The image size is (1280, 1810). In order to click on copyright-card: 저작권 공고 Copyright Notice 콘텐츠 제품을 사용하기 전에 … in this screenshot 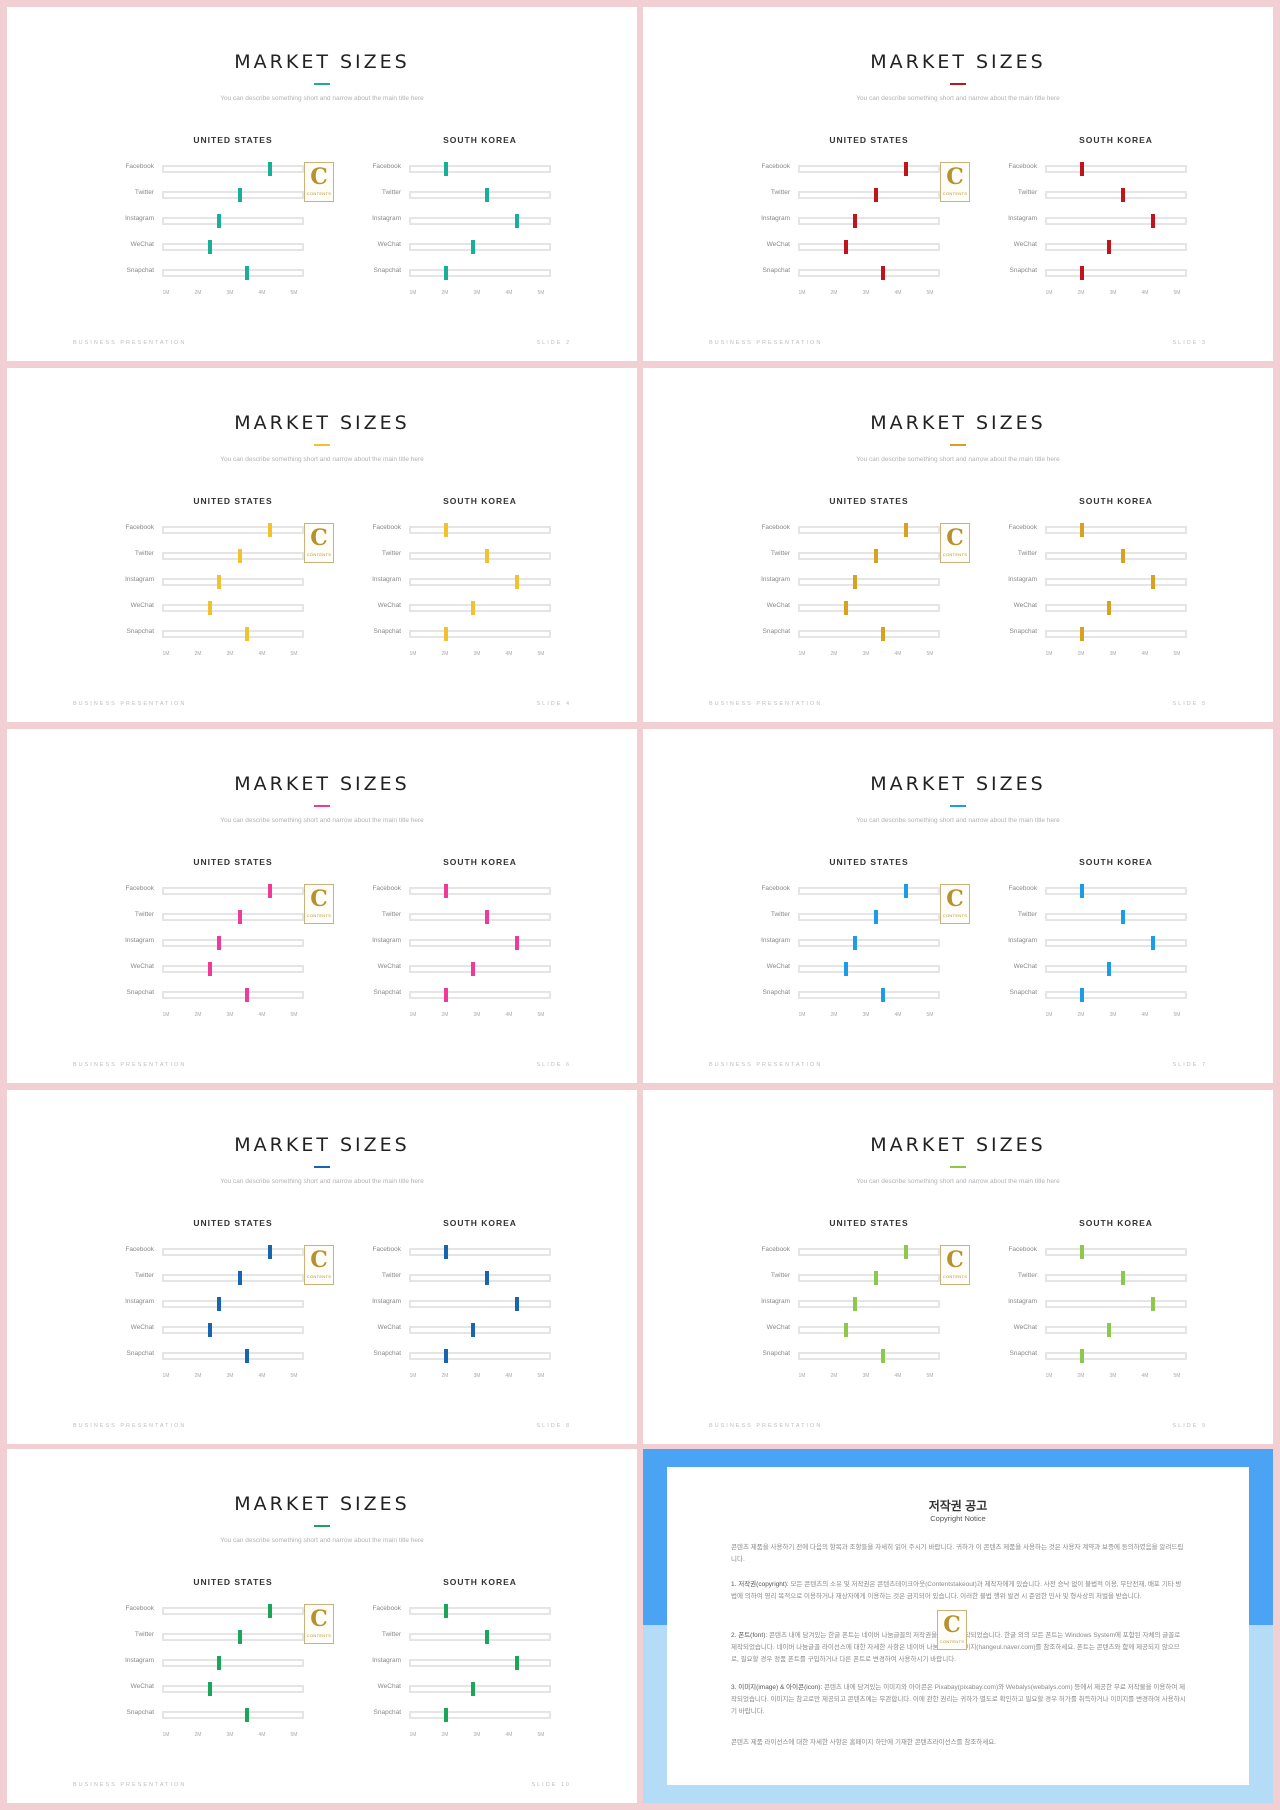, I will do `click(958, 1626)`.